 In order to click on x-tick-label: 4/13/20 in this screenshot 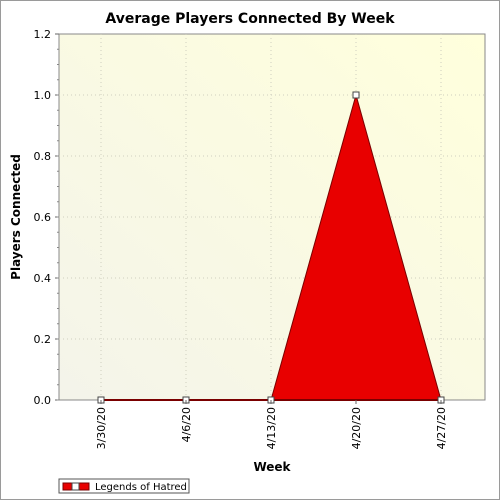, I will do `click(271, 428)`.